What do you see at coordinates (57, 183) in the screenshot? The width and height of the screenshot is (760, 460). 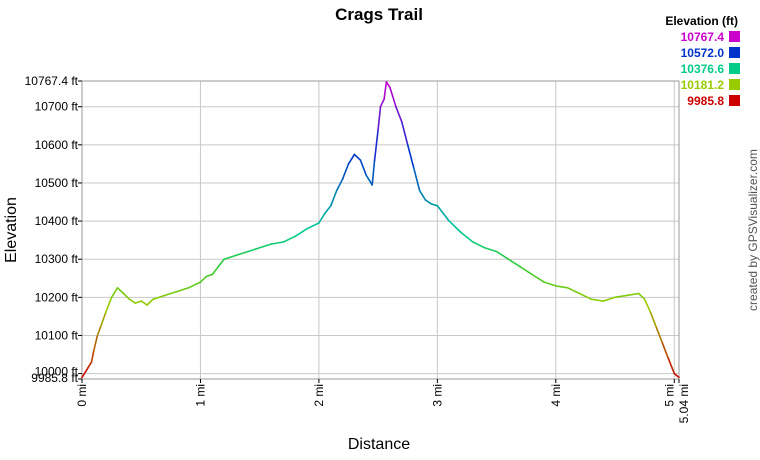 I see `y-tick-label: 10500 ft` at bounding box center [57, 183].